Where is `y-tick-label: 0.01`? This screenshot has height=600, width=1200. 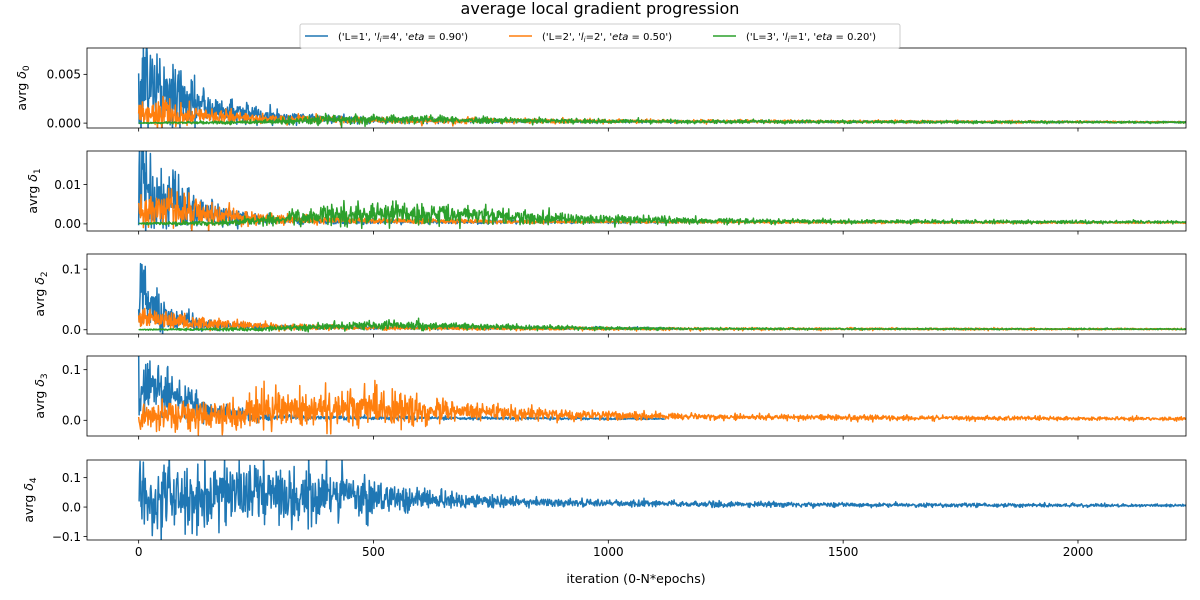 y-tick-label: 0.01 is located at coordinates (67, 185).